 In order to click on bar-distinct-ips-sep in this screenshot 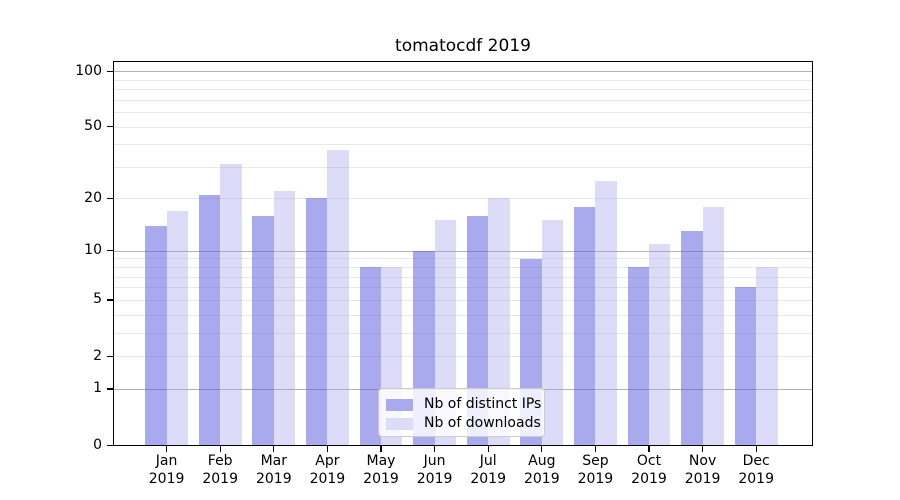, I will do `click(585, 325)`.